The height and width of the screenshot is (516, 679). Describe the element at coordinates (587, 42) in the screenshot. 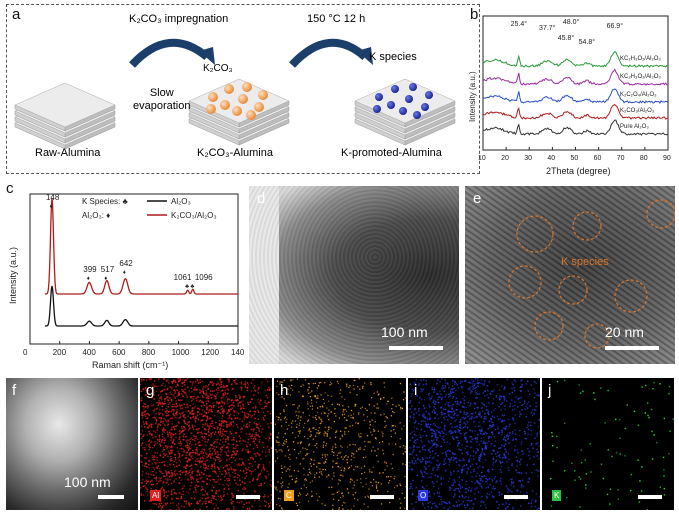

I see `xrd-peak-label: 54.8°` at that location.